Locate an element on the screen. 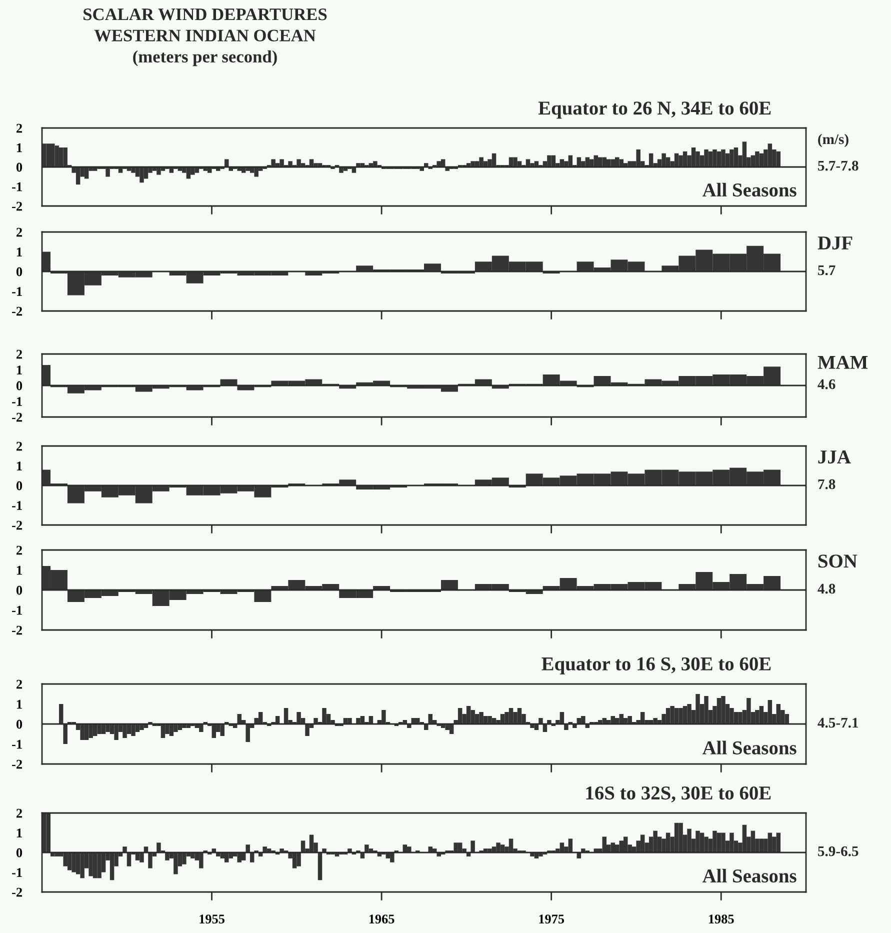  text: 4.6 is located at coordinates (827, 384).